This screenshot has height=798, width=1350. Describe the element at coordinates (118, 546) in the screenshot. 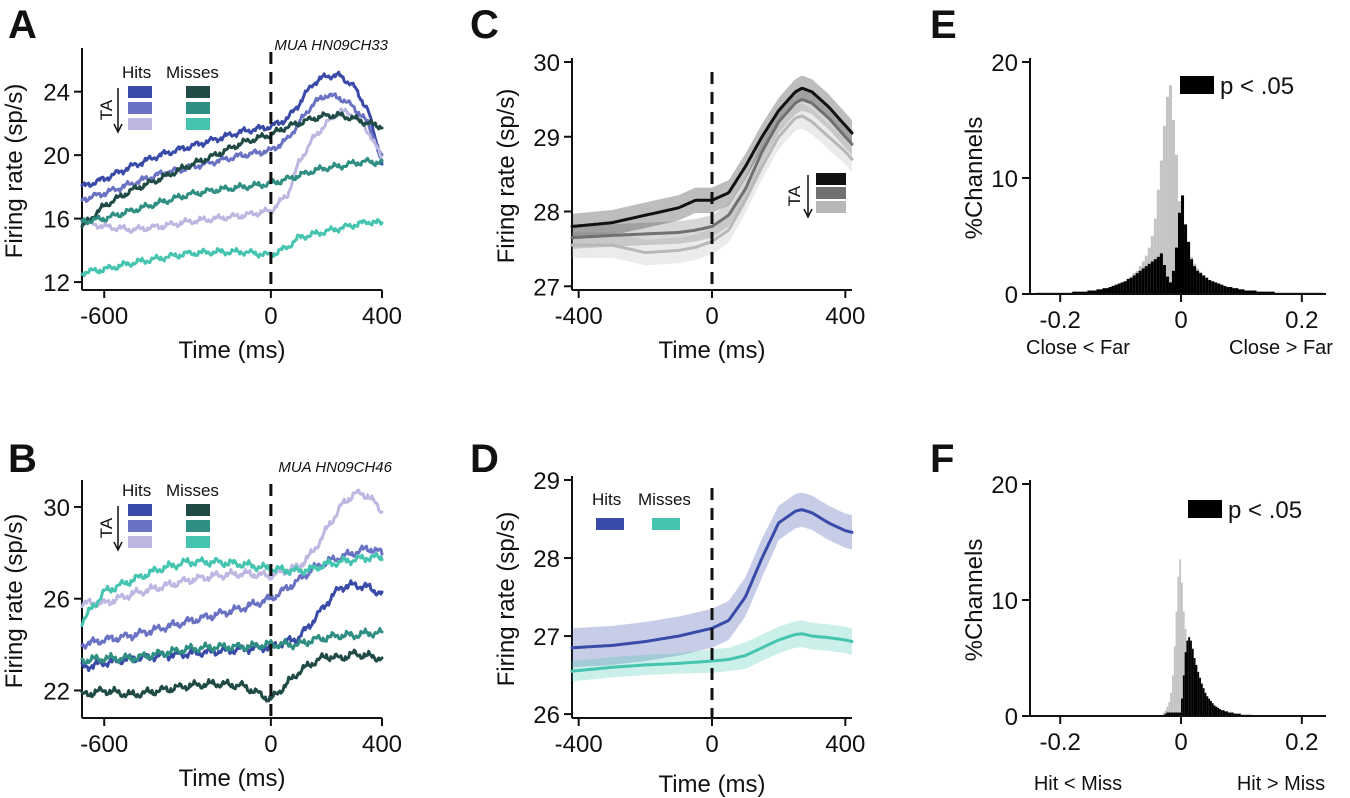

I see `ta-arrow-head` at that location.